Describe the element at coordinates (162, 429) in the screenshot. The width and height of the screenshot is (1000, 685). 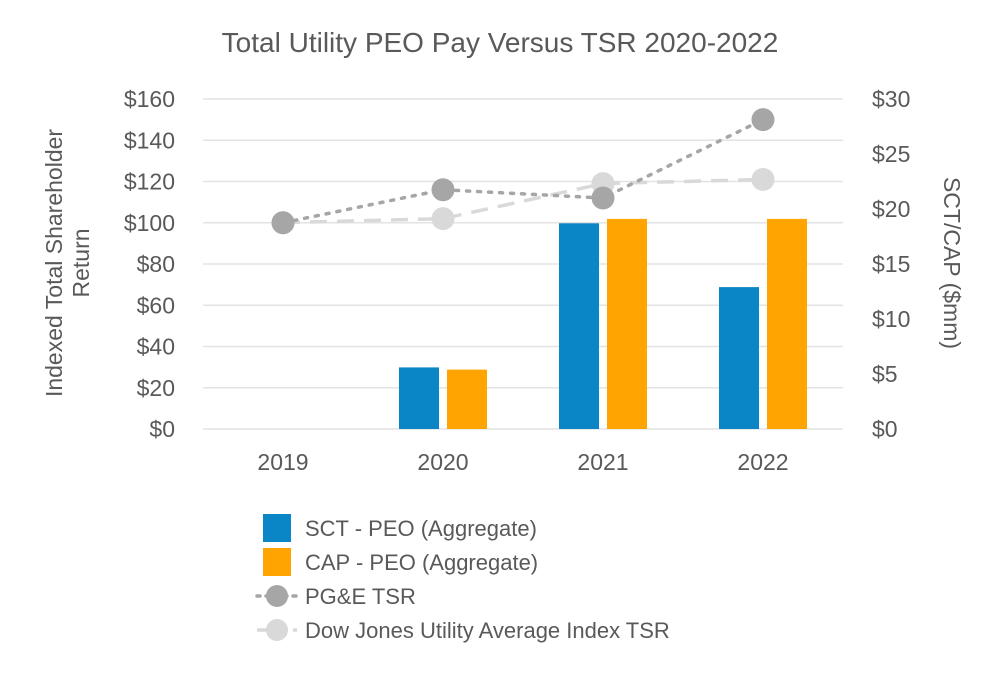
I see `left-tick-label: $0` at that location.